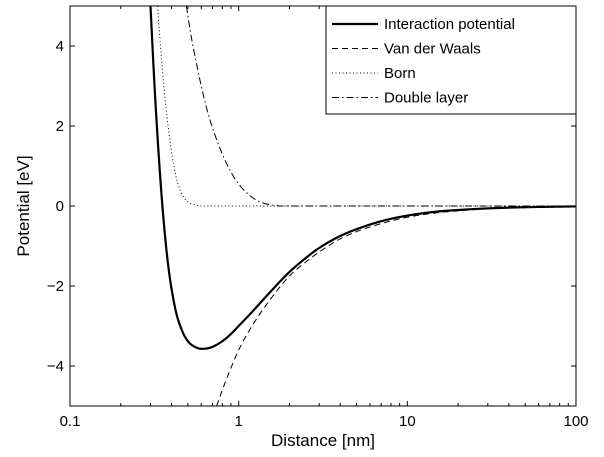 The image size is (604, 457). I want to click on legend-label: Interaction potential, so click(449, 24).